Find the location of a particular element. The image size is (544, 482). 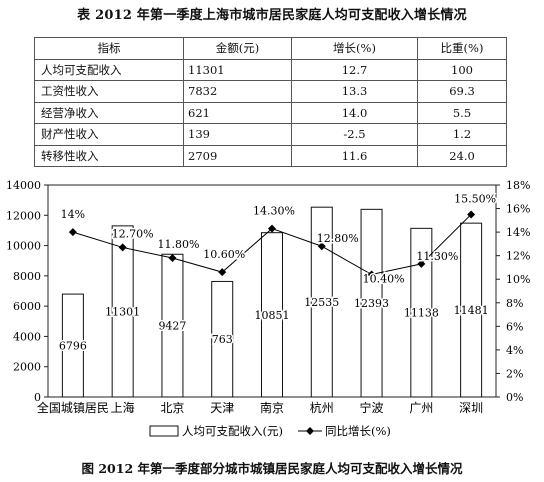

legend-line-label: 同比增长(%) is located at coordinates (358, 431).